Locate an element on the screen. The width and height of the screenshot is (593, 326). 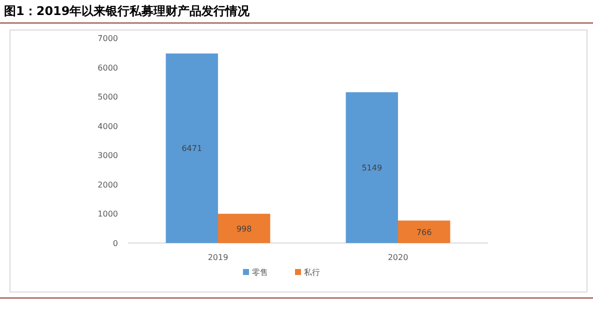
data-label: 6471 is located at coordinates (192, 149).